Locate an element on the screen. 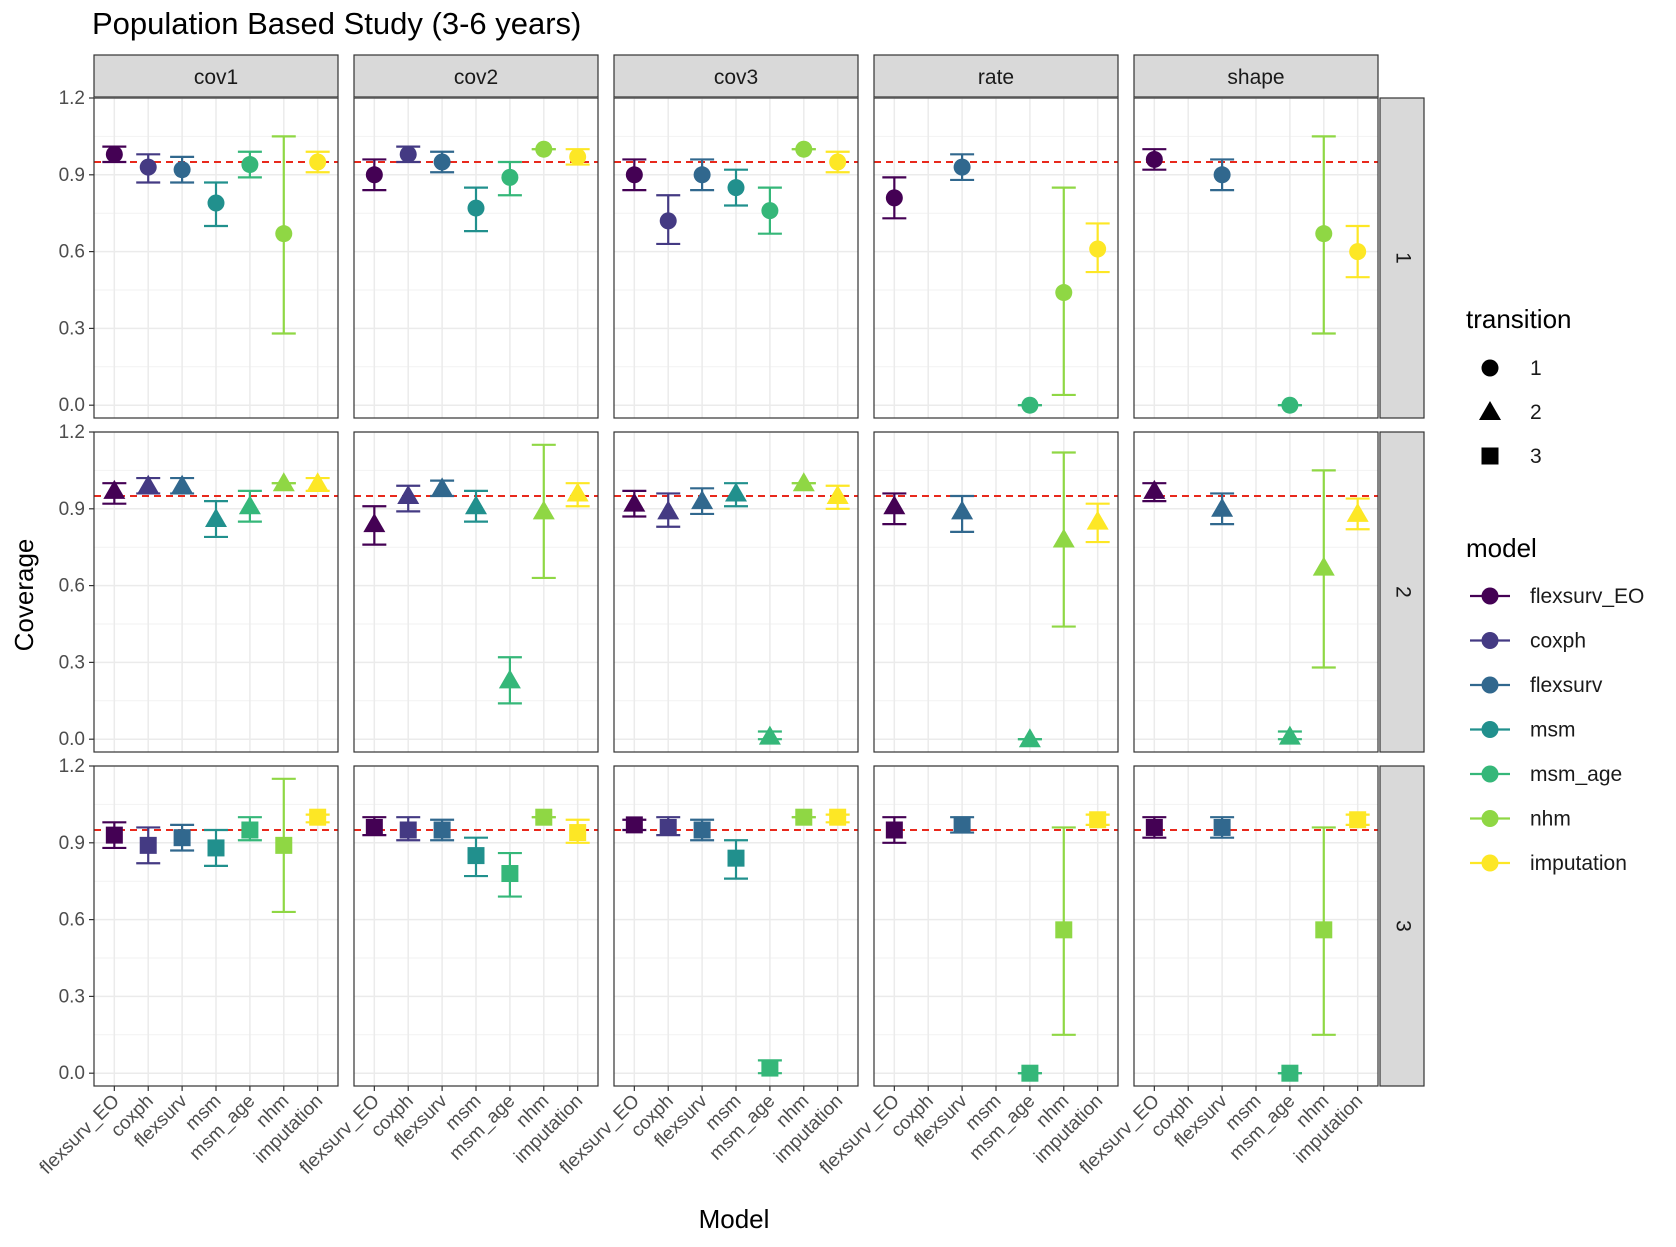 This screenshot has width=1676, height=1247. row-strip-label: 2 is located at coordinates (1402, 592).